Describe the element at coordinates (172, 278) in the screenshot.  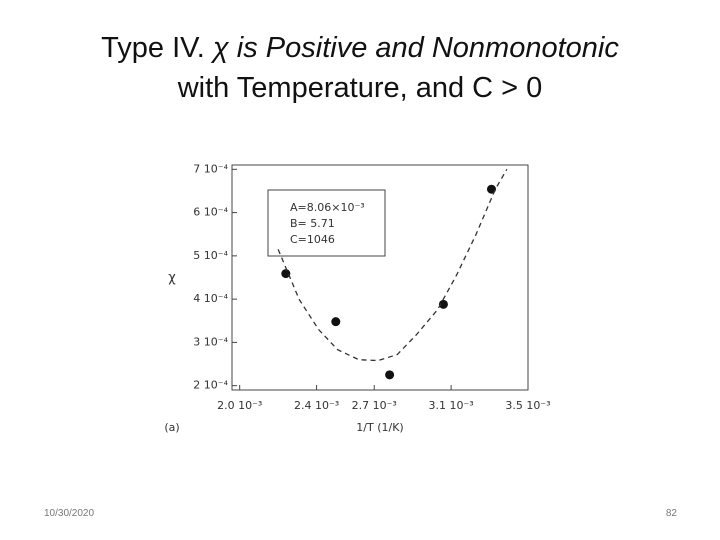
I see `y-axis-label: χ` at that location.